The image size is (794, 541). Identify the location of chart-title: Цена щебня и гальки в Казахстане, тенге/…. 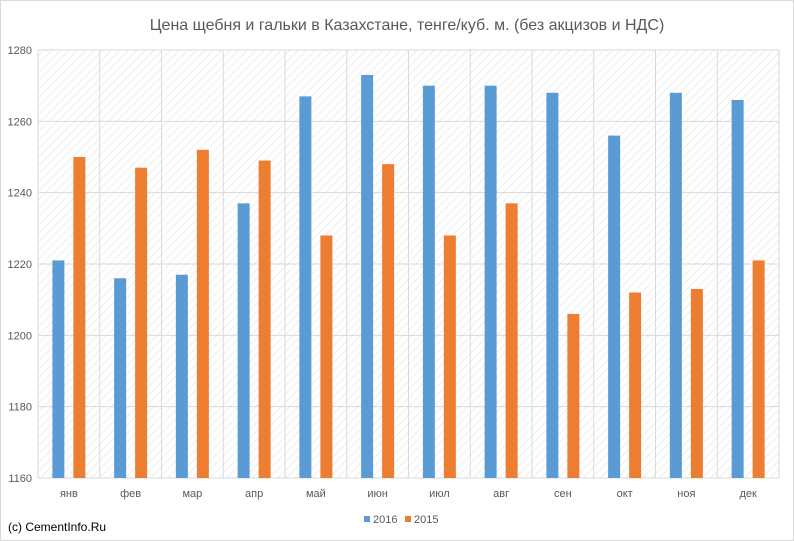
(407, 25).